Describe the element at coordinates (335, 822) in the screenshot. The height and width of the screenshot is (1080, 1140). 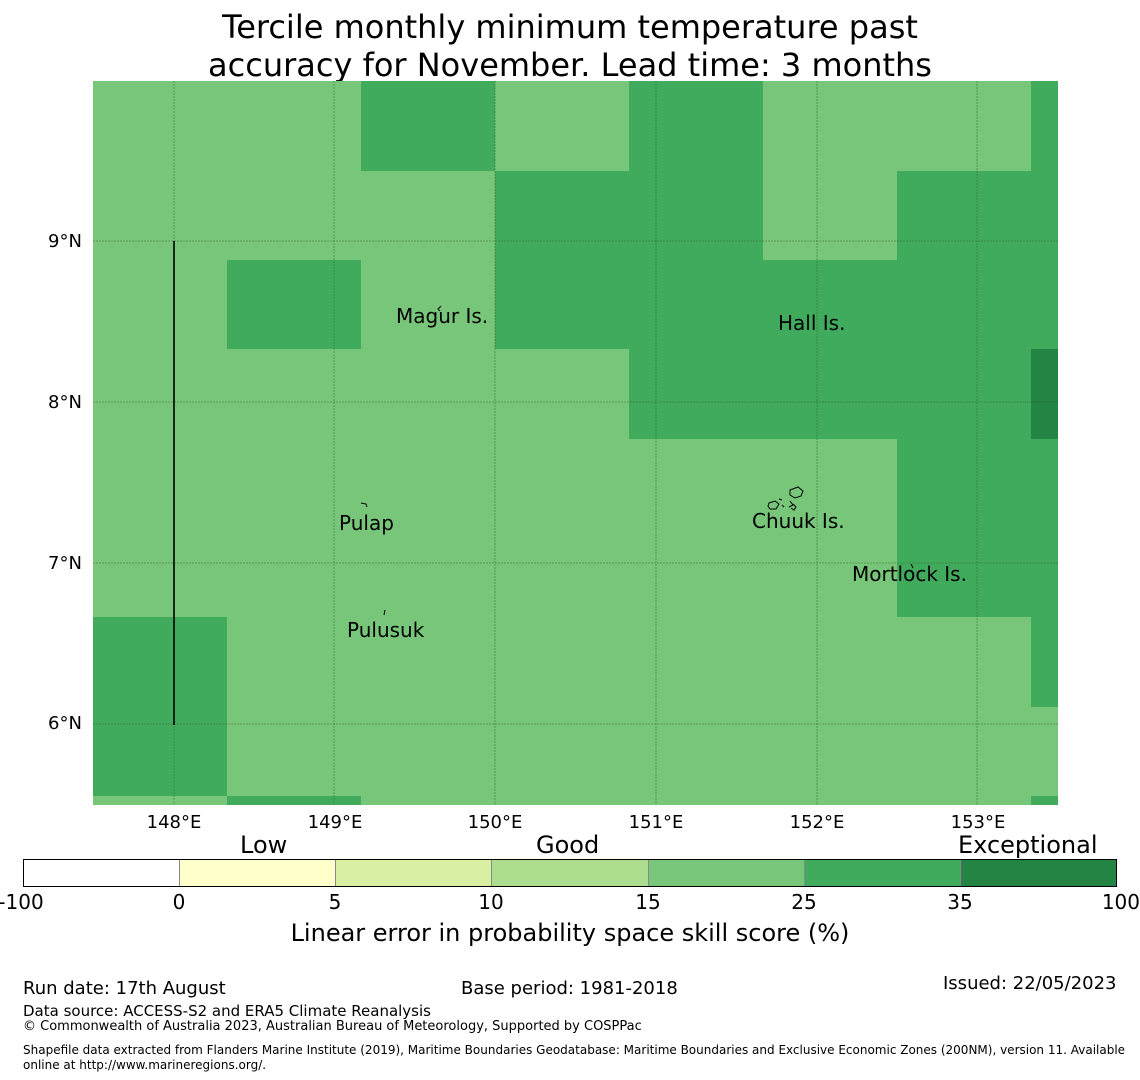
I see `lon-tick-label: 149°E` at that location.